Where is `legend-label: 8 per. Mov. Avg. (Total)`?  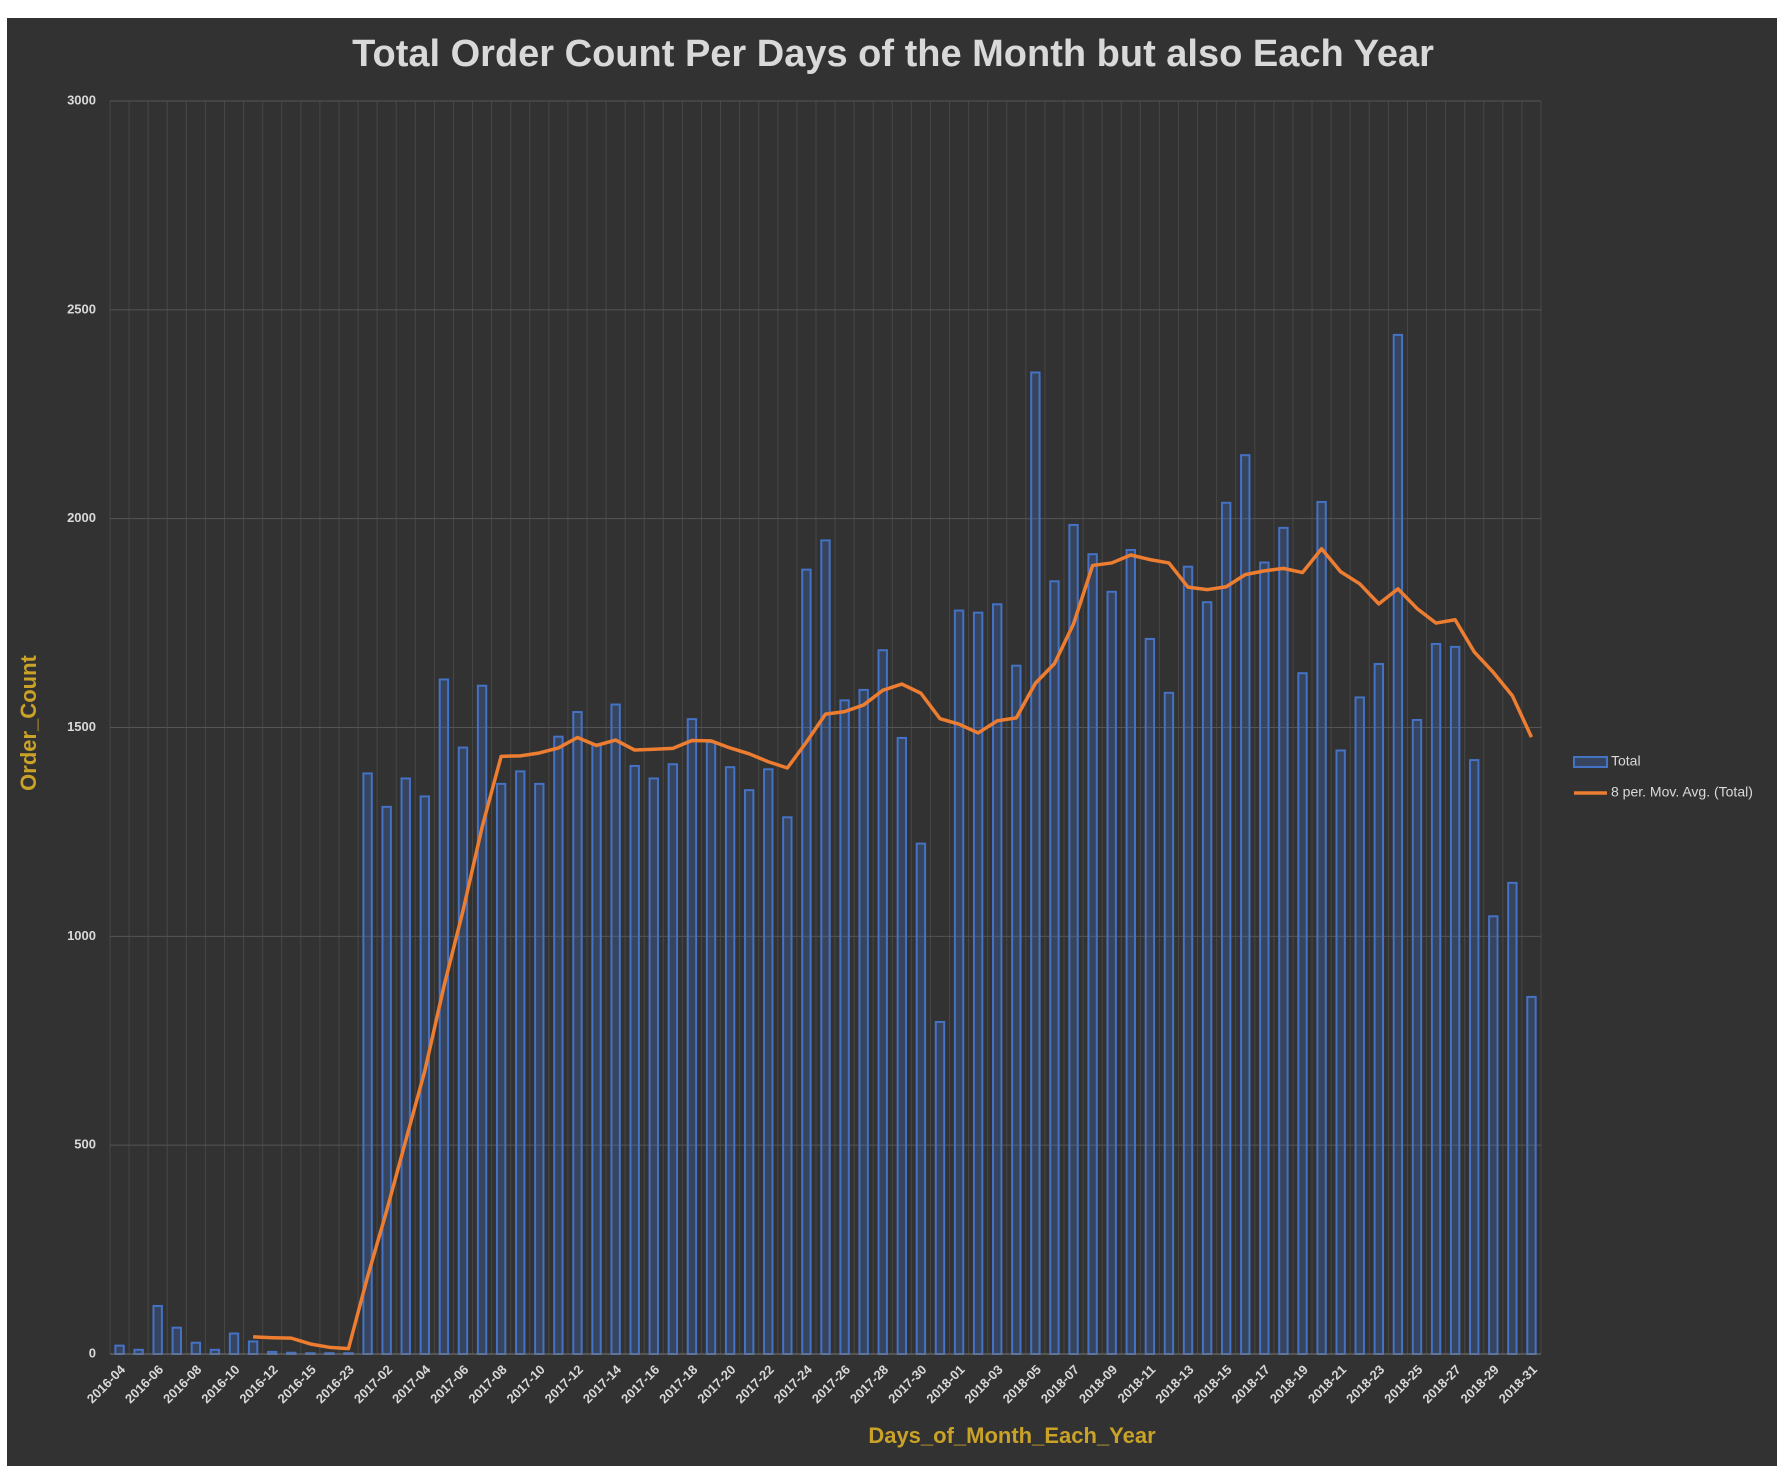 legend-label: 8 per. Mov. Avg. (Total) is located at coordinates (1682, 792).